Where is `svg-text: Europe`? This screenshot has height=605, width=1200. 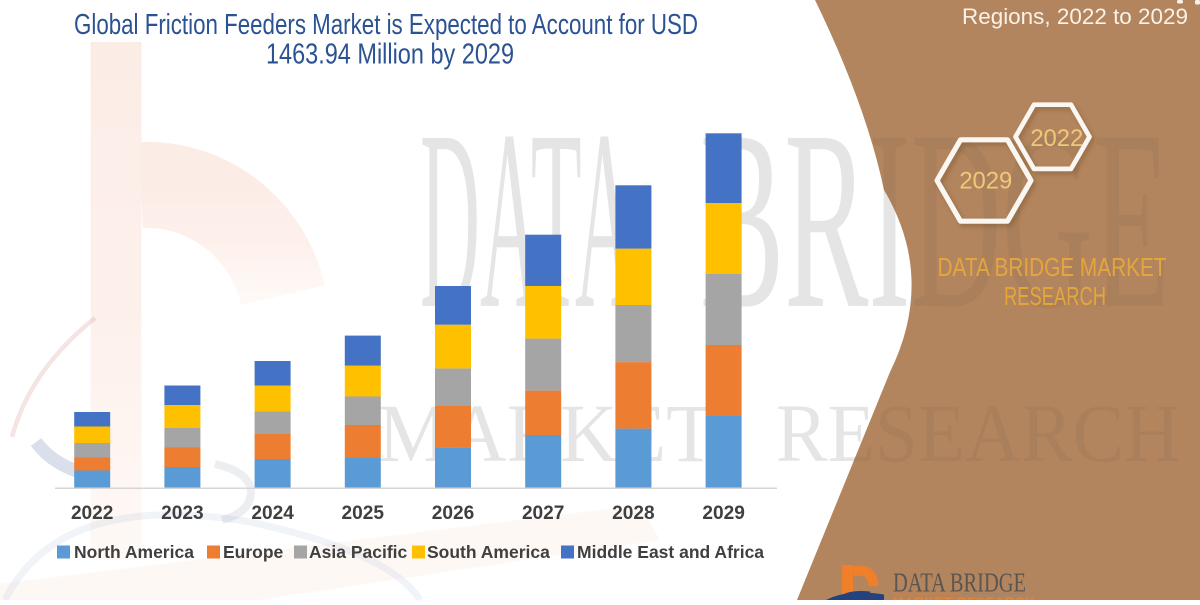
svg-text: Europe is located at coordinates (253, 552).